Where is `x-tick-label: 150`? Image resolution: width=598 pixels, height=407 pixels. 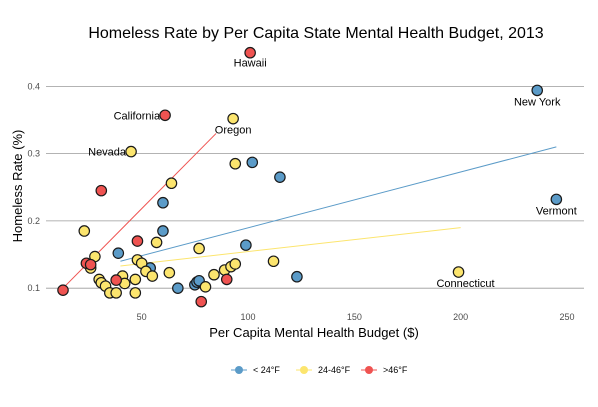 x-tick-label: 150 is located at coordinates (354, 317).